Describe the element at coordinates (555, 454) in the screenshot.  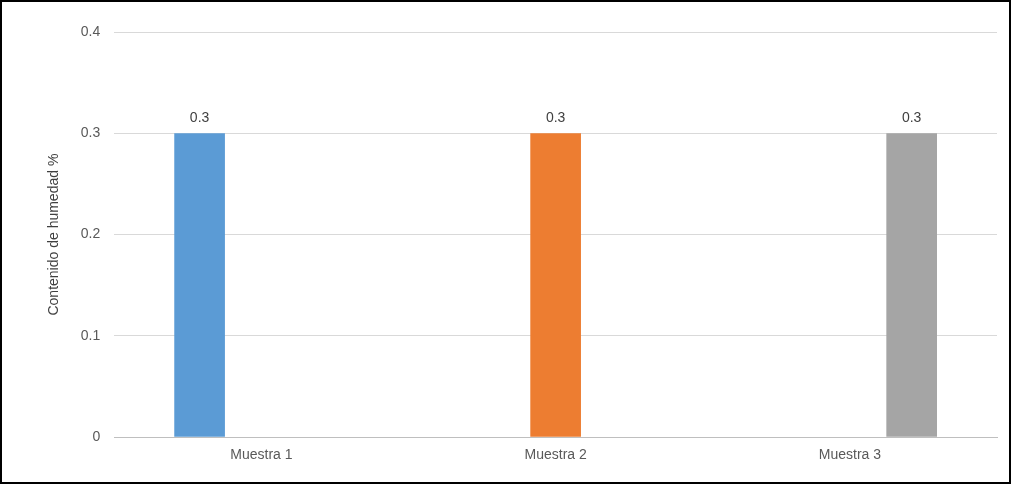
I see `x-tick-label: Muestra 2` at that location.